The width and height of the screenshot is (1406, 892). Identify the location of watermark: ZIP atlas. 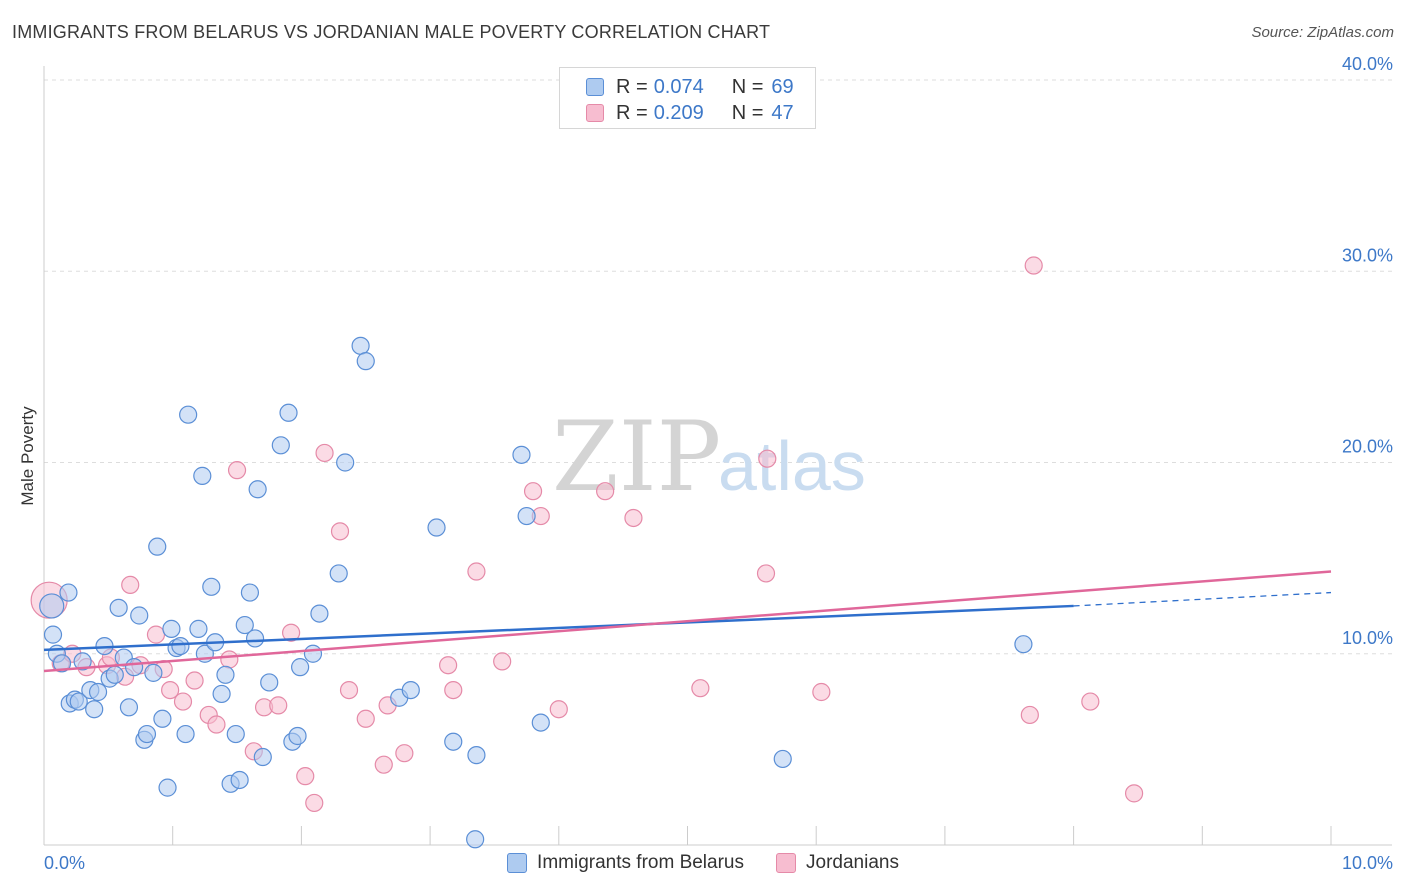
(709, 457).